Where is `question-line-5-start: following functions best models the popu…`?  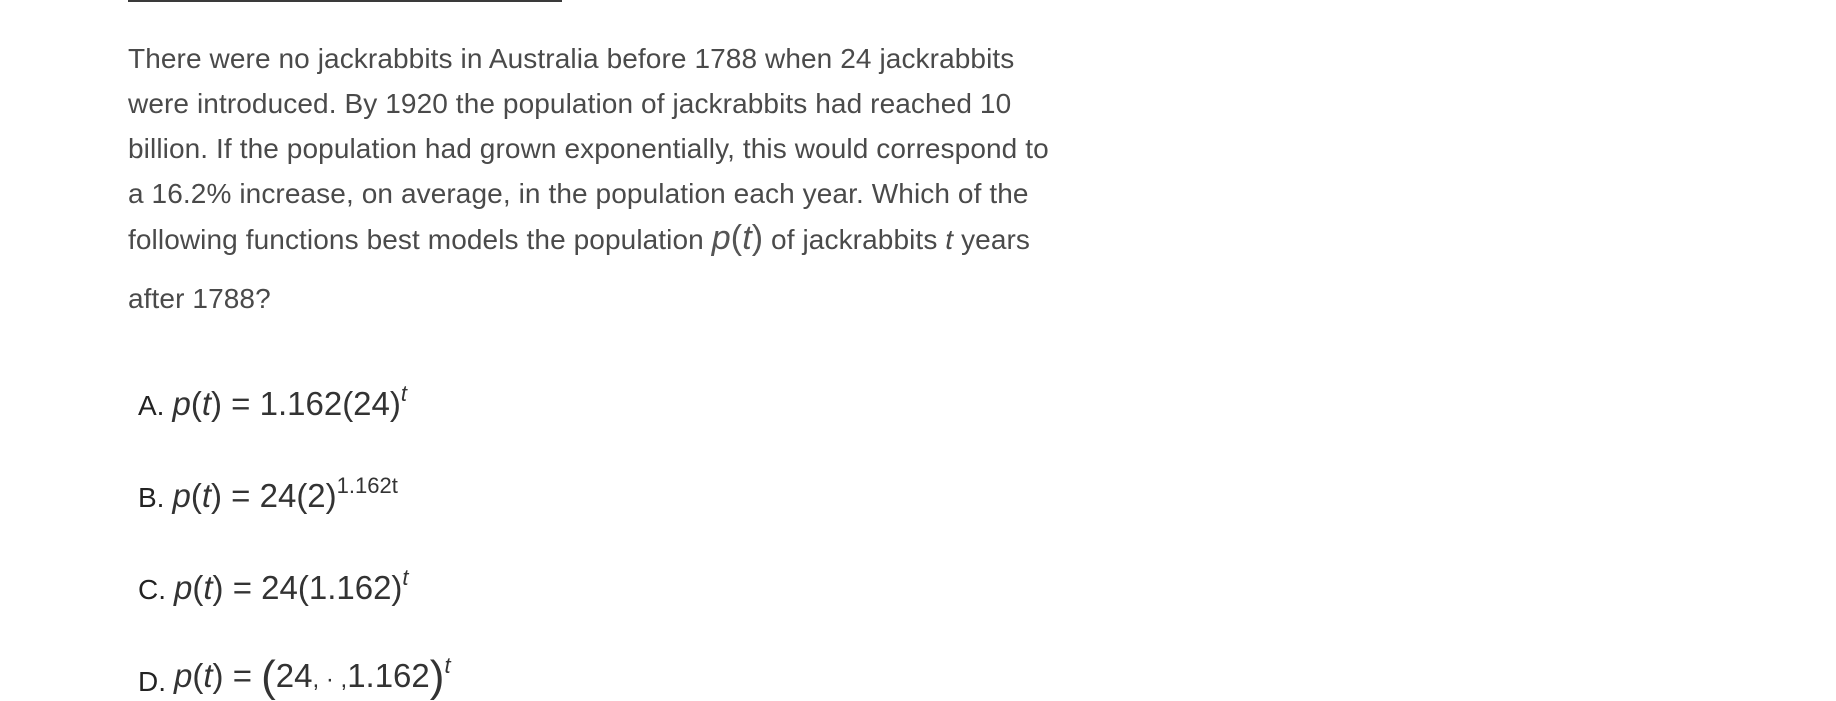 question-line-5-start: following functions best models the popu… is located at coordinates (420, 239).